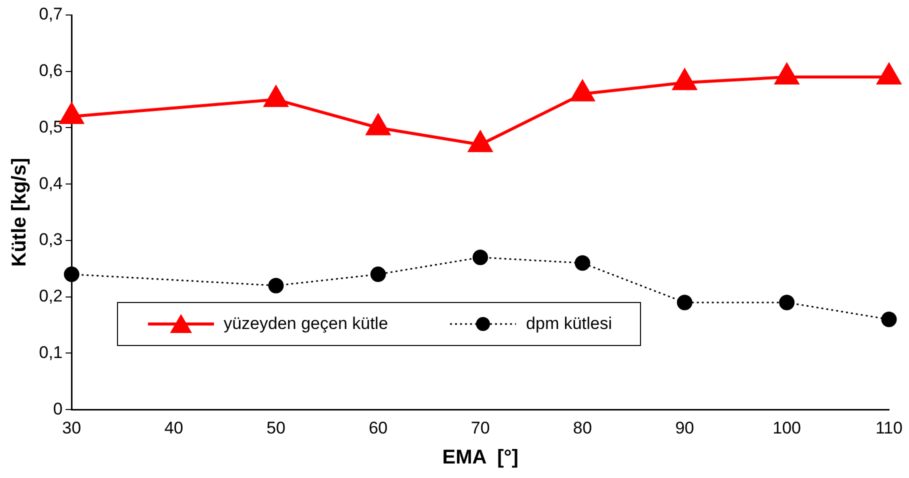 This screenshot has width=909, height=478. Describe the element at coordinates (378, 428) in the screenshot. I see `x-tick-label: 60` at that location.